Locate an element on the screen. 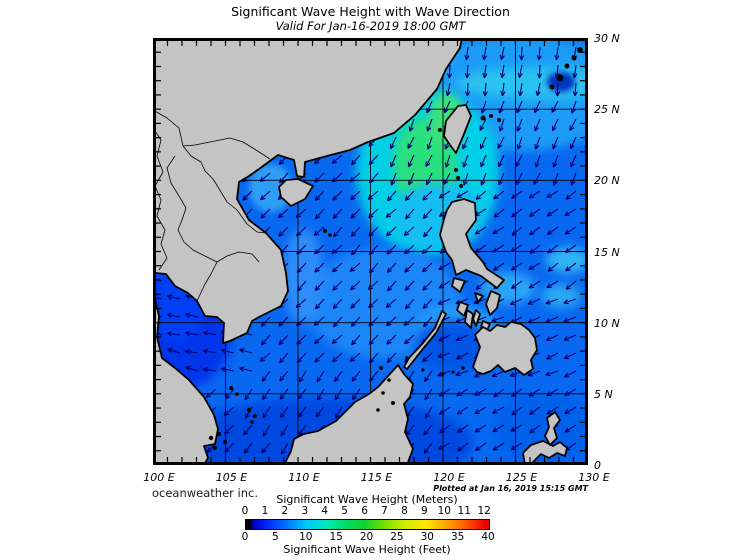  colorbar-meters-tick: 0 is located at coordinates (245, 511).